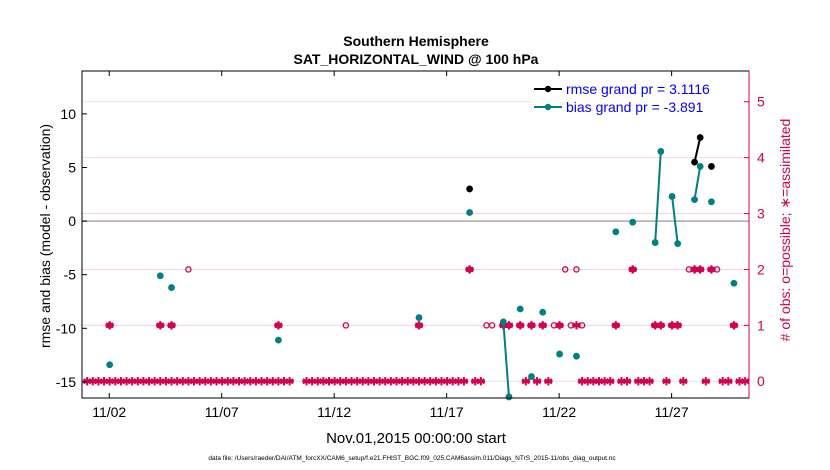  Describe the element at coordinates (447, 412) in the screenshot. I see `x-tick-label-11/17: 11/17` at that location.